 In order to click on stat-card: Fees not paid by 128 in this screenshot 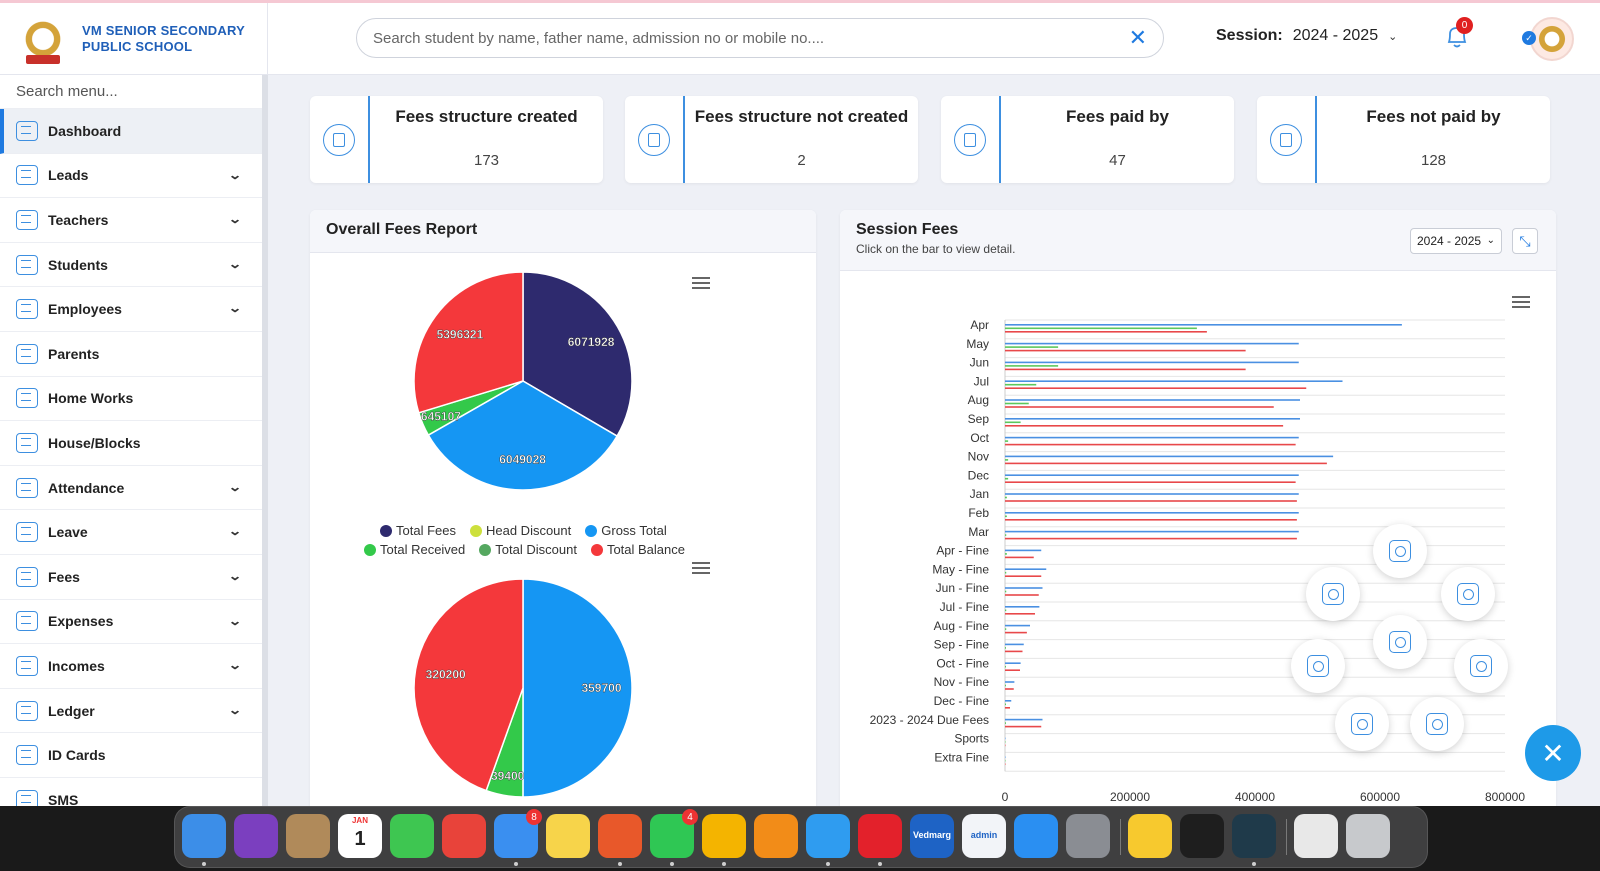, I will do `click(1403, 139)`.